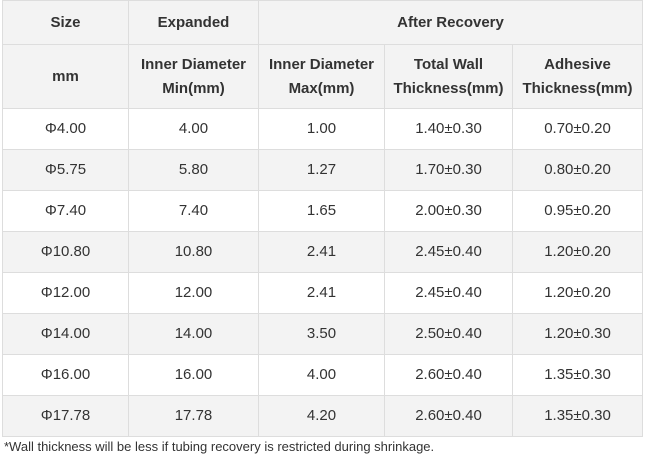  Describe the element at coordinates (577, 129) in the screenshot. I see `cell-adhesive: 0.70±0.20` at that location.